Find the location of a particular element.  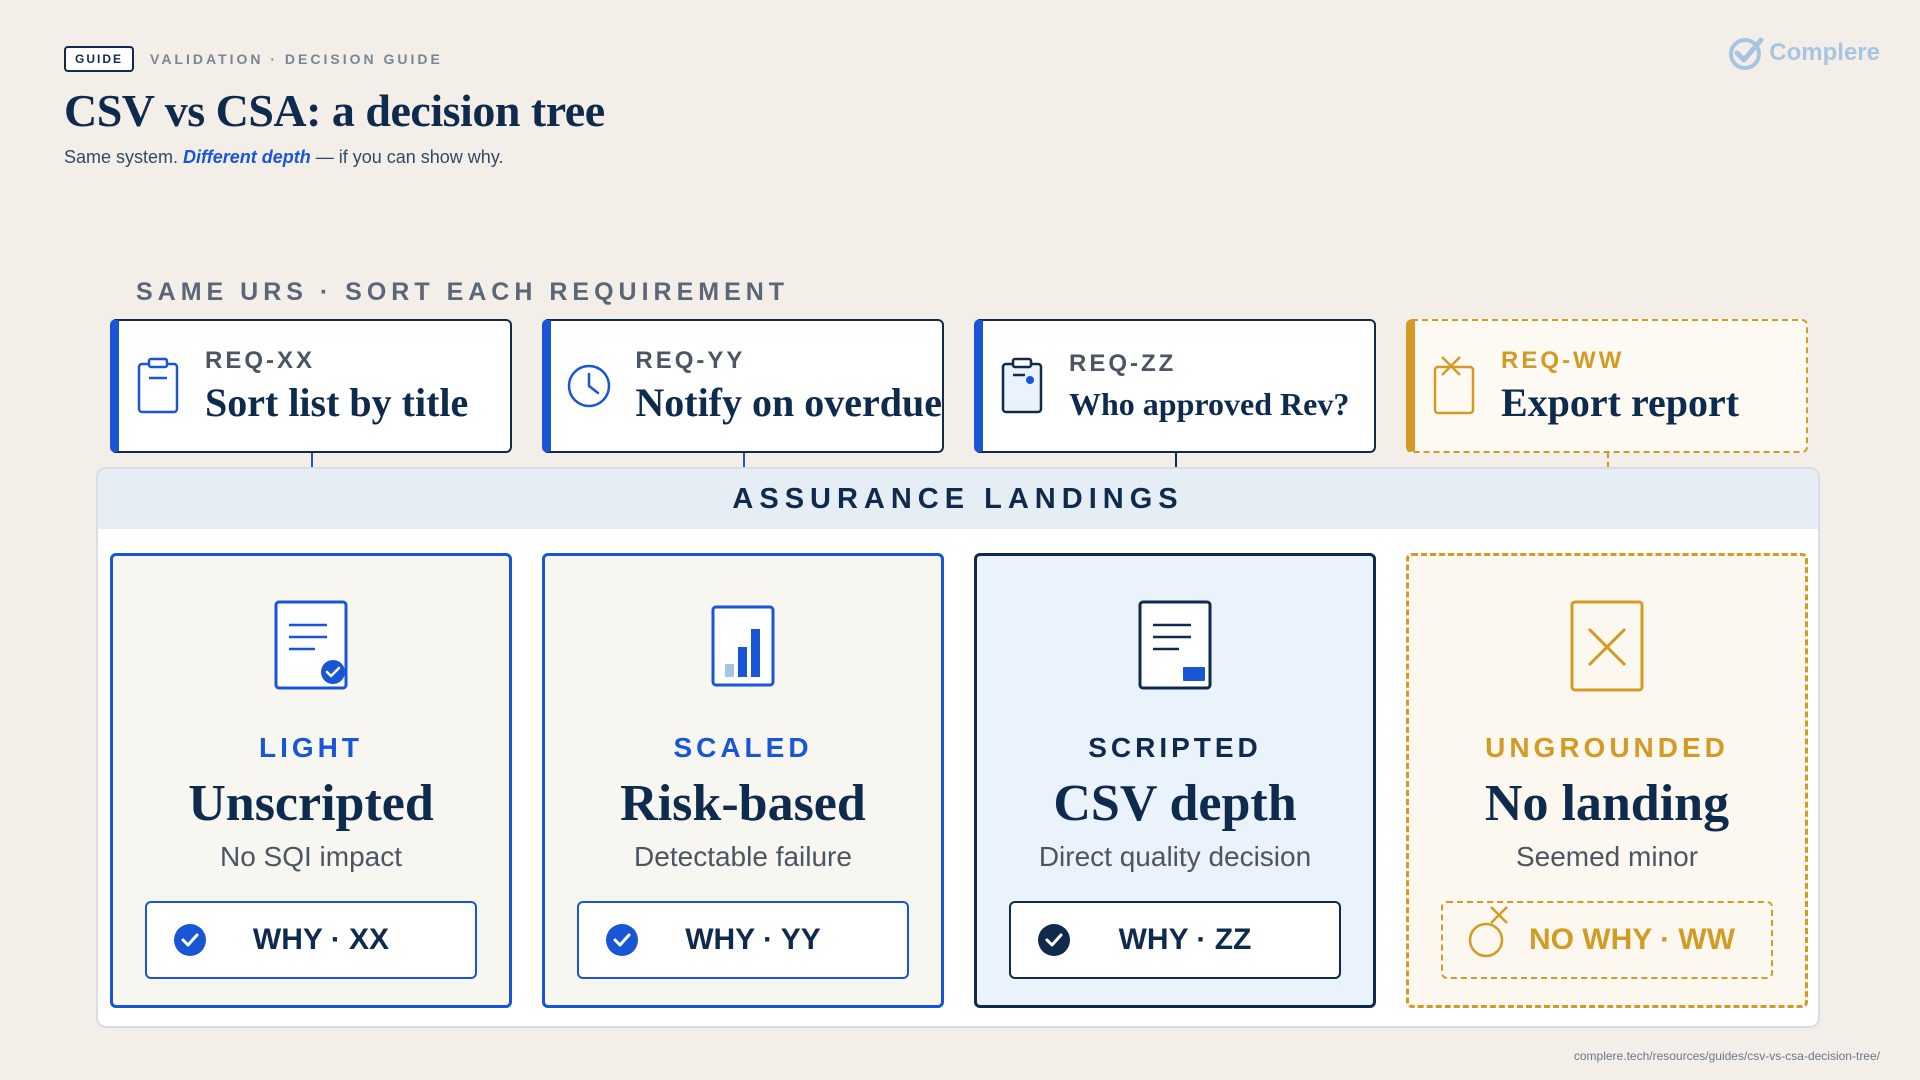

why-label: WHY · YY is located at coordinates (753, 939).